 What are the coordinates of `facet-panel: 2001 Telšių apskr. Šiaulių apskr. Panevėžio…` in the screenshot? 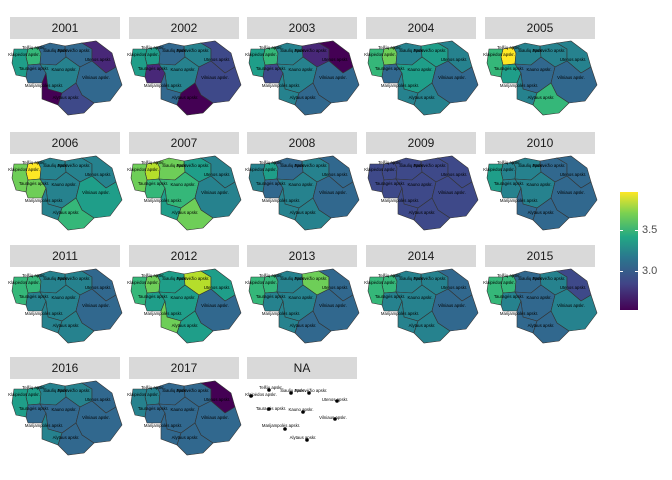 It's located at (65, 68).